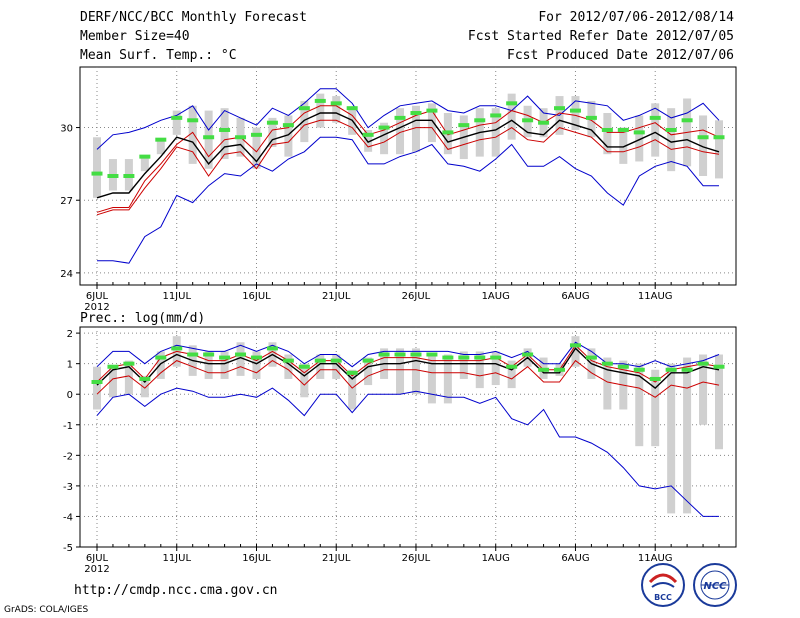 The height and width of the screenshot is (618, 800). What do you see at coordinates (70, 334) in the screenshot?
I see `prec-ytick-label: 2` at bounding box center [70, 334].